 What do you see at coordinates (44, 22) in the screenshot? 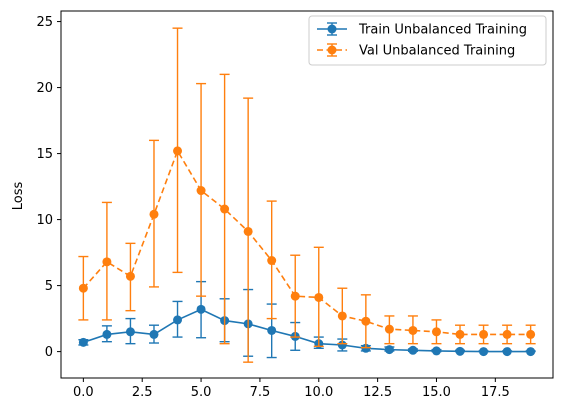
I see `y-tick-label: 25` at bounding box center [44, 22].